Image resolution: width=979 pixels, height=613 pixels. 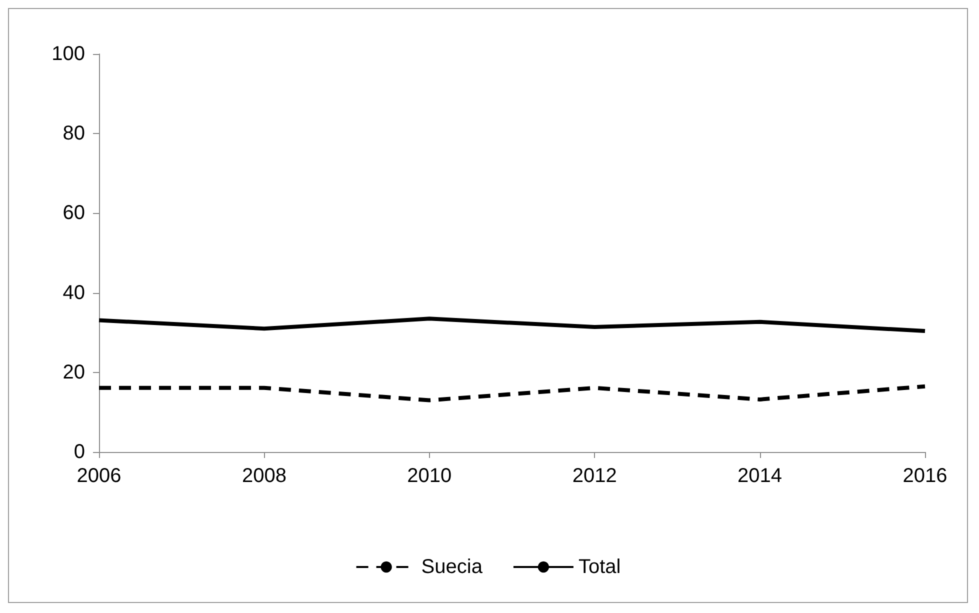 I want to click on y-tick-label: 60, so click(x=73, y=213).